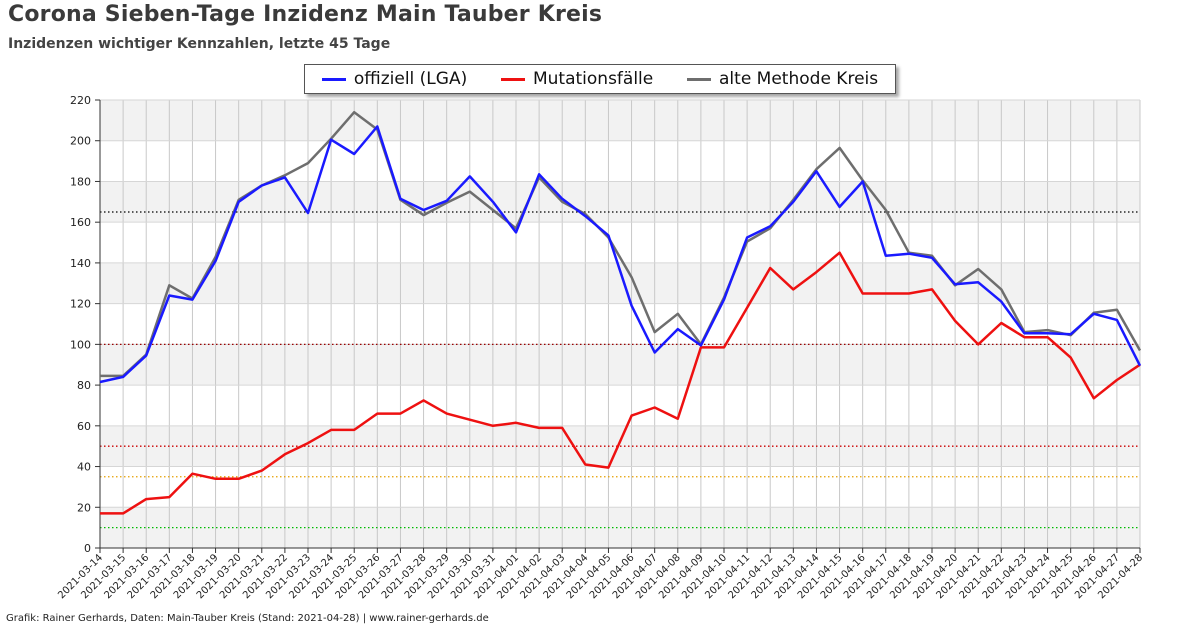 The width and height of the screenshot is (1200, 628). I want to click on y-tick-label: 140, so click(80, 263).